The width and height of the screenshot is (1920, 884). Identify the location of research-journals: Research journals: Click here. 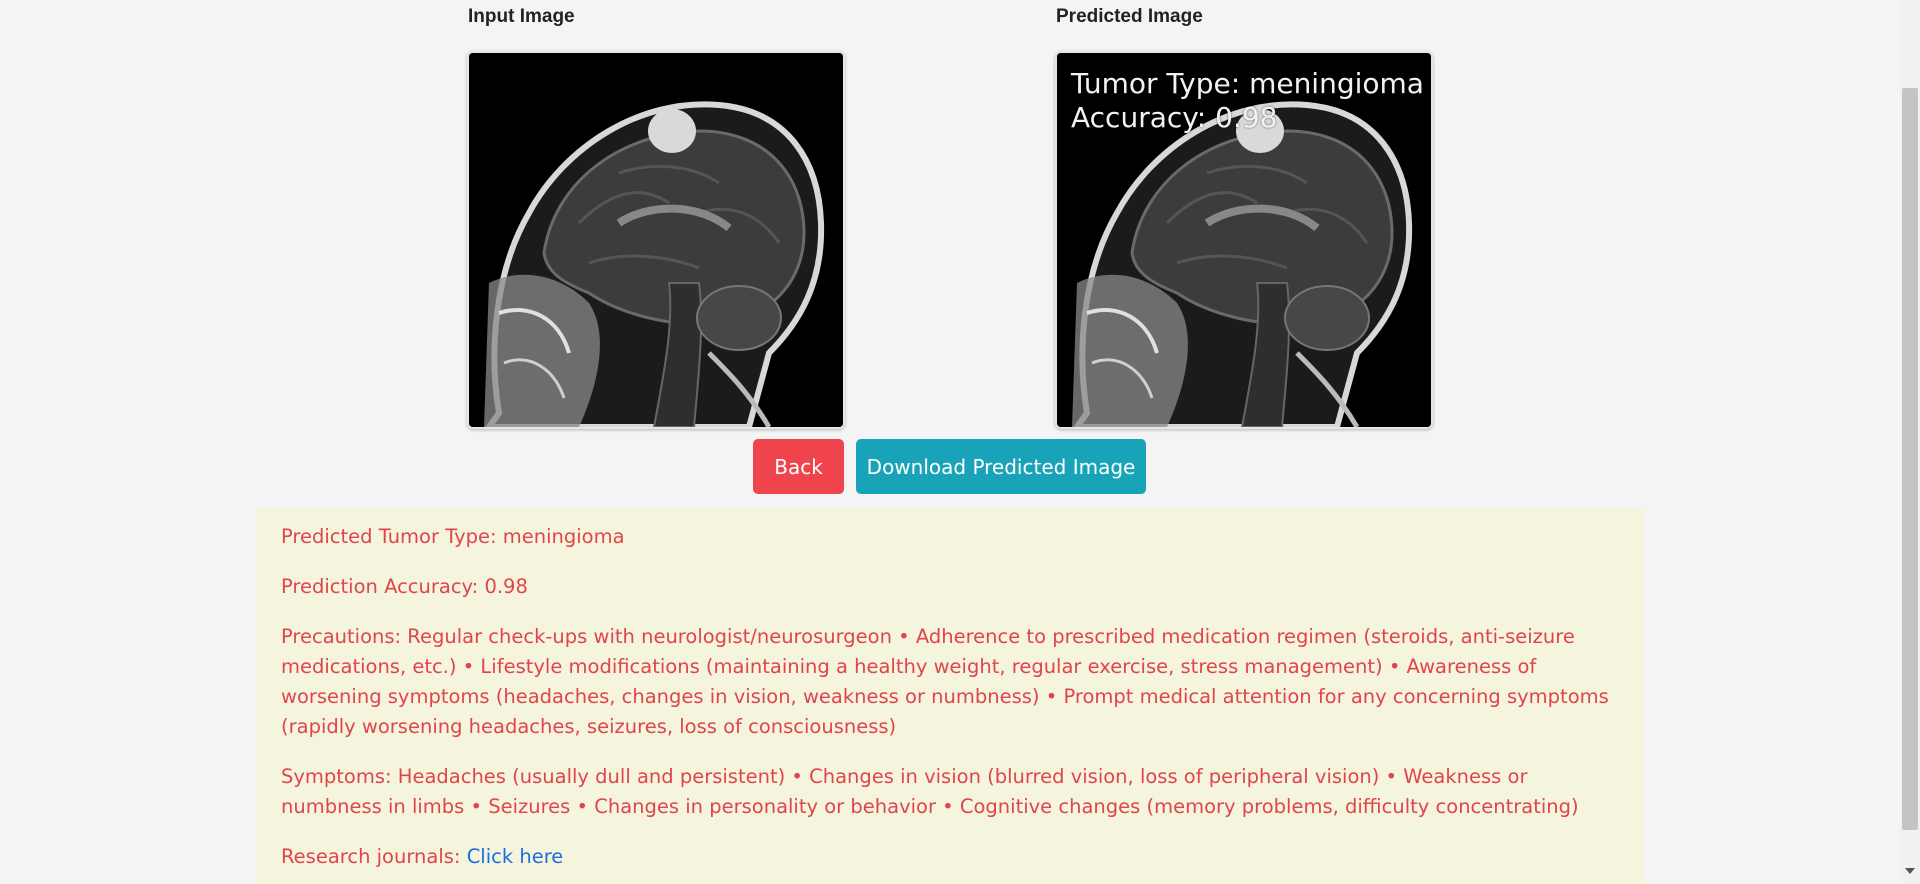
(950, 857).